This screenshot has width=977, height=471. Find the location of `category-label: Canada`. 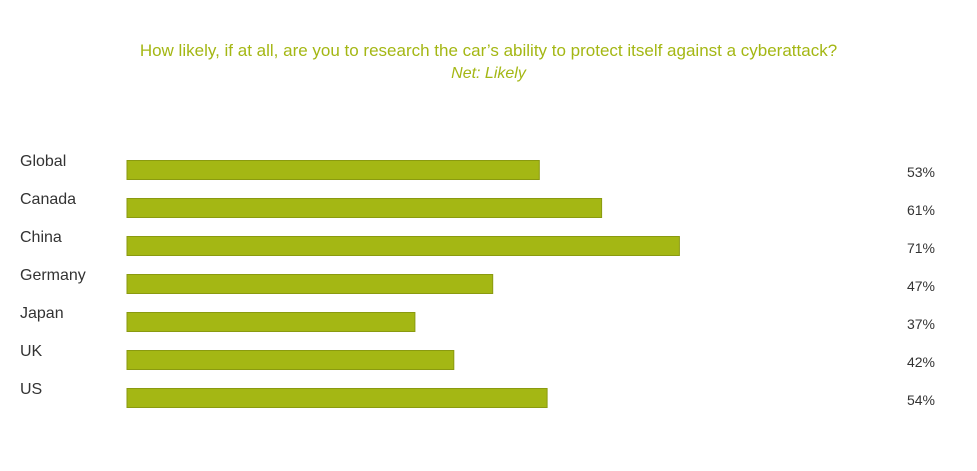

category-label: Canada is located at coordinates (48, 199).